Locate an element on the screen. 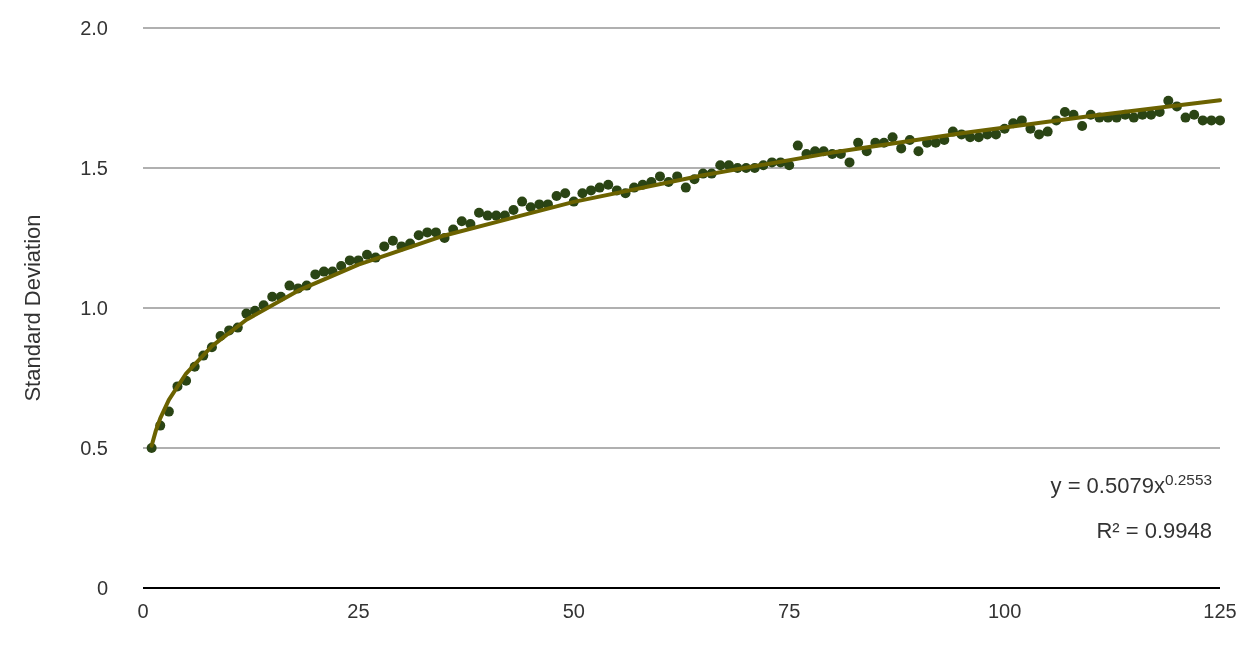  x-tick-label: 25 is located at coordinates (358, 611).